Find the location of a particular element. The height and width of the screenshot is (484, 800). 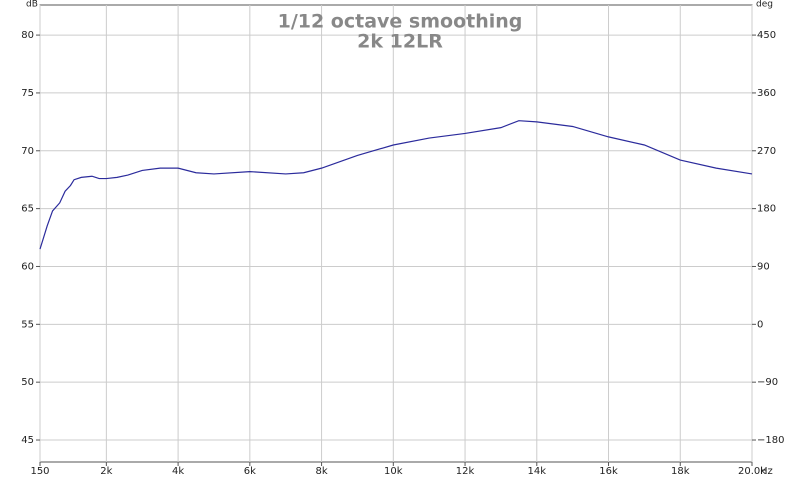

y2-tick-label: 450 is located at coordinates (766, 35).